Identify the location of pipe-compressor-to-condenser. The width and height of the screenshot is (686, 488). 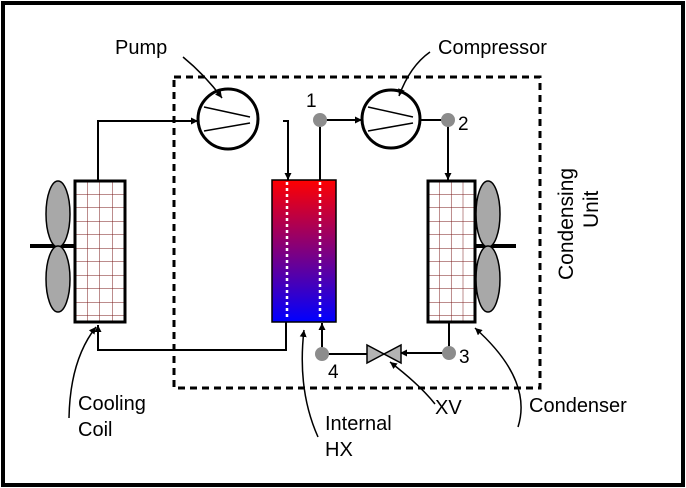
(435, 149).